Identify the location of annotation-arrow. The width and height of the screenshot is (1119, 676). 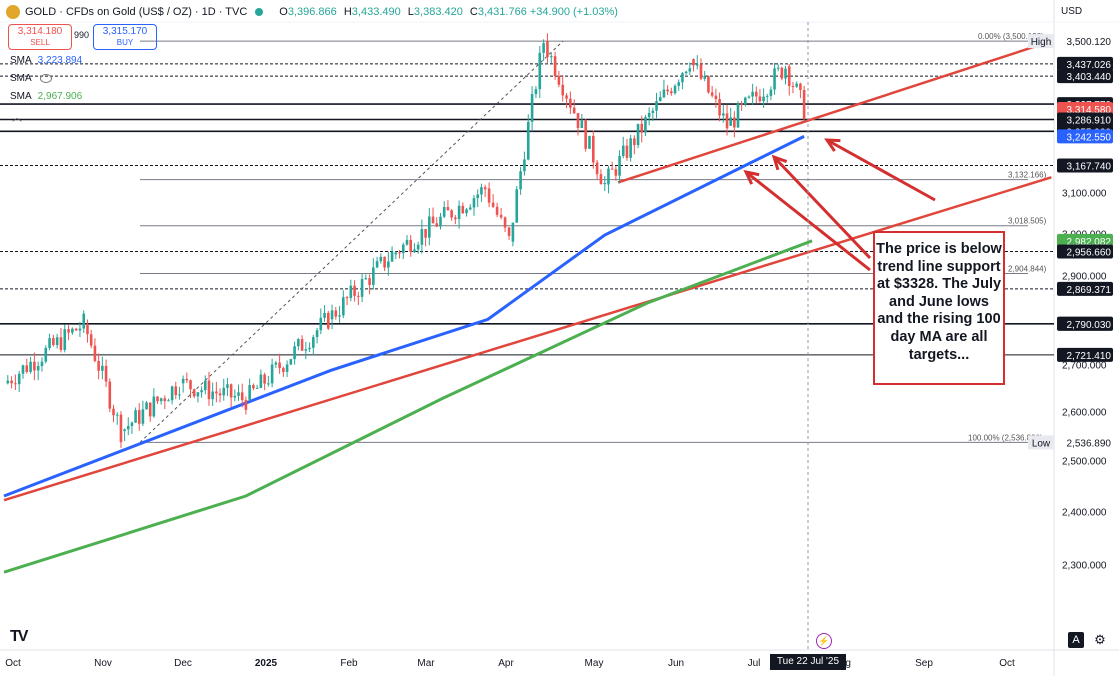
(822, 207).